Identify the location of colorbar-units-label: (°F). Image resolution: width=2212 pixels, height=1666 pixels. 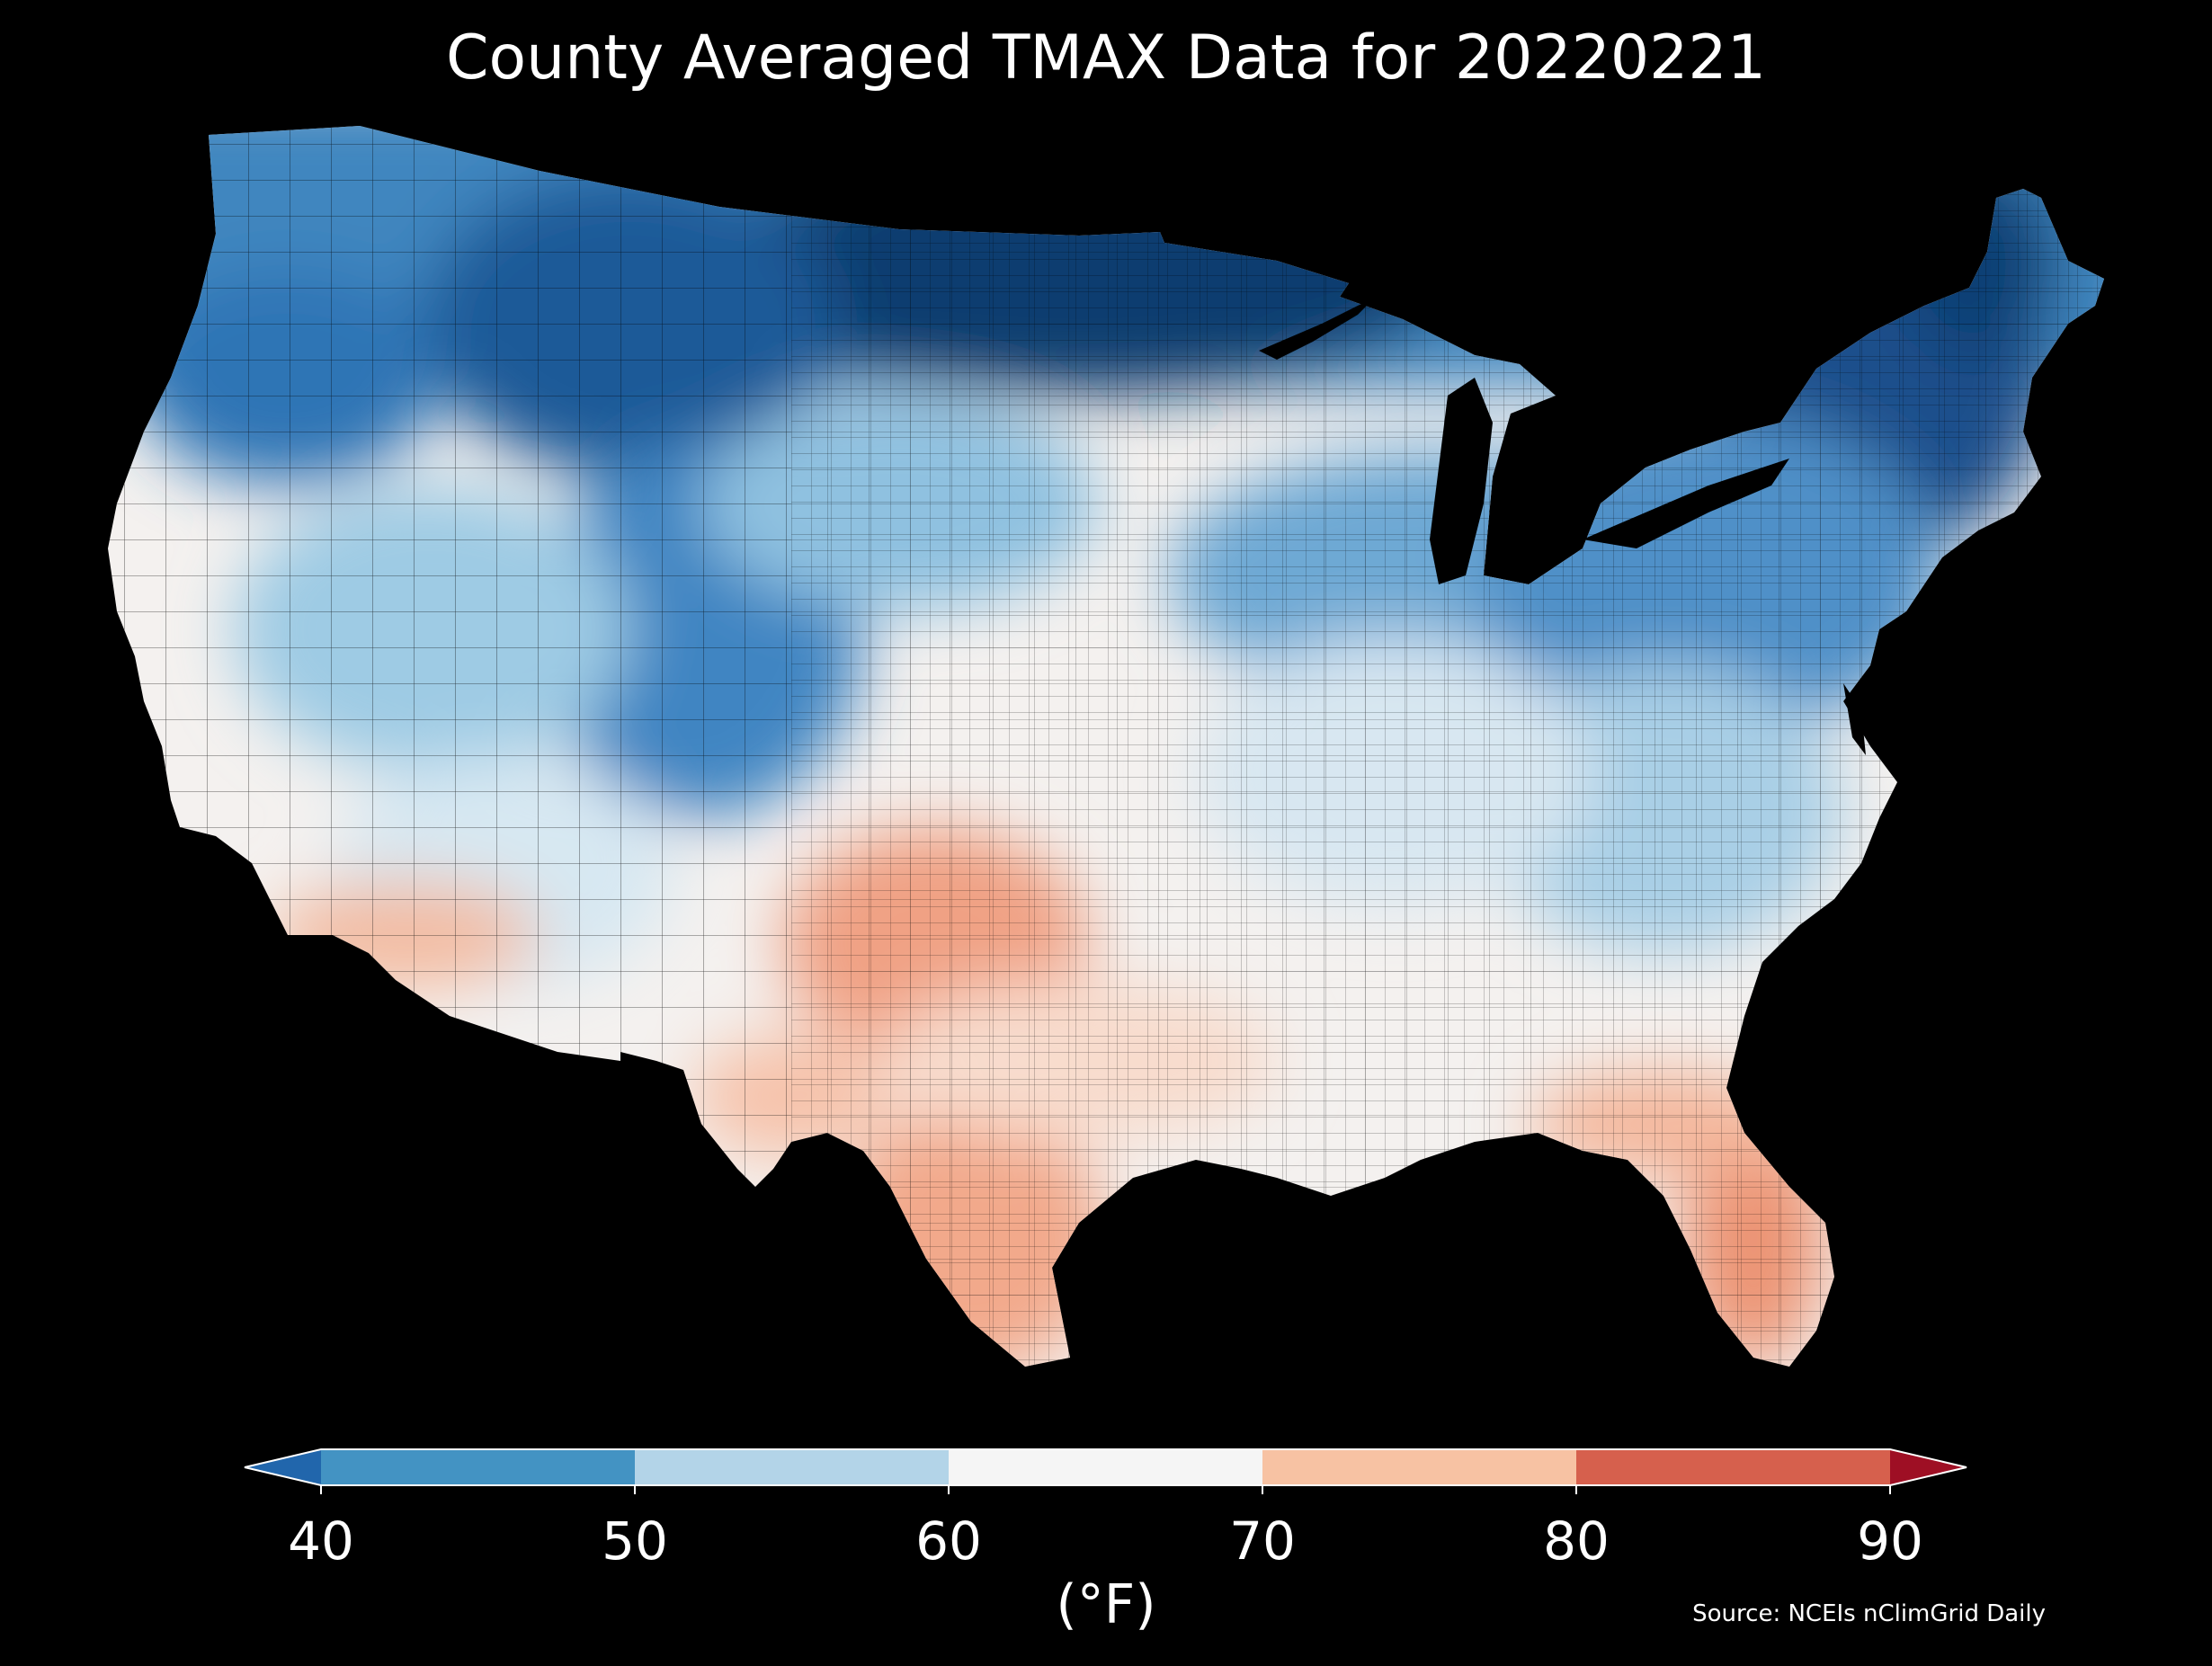
(1106, 1604).